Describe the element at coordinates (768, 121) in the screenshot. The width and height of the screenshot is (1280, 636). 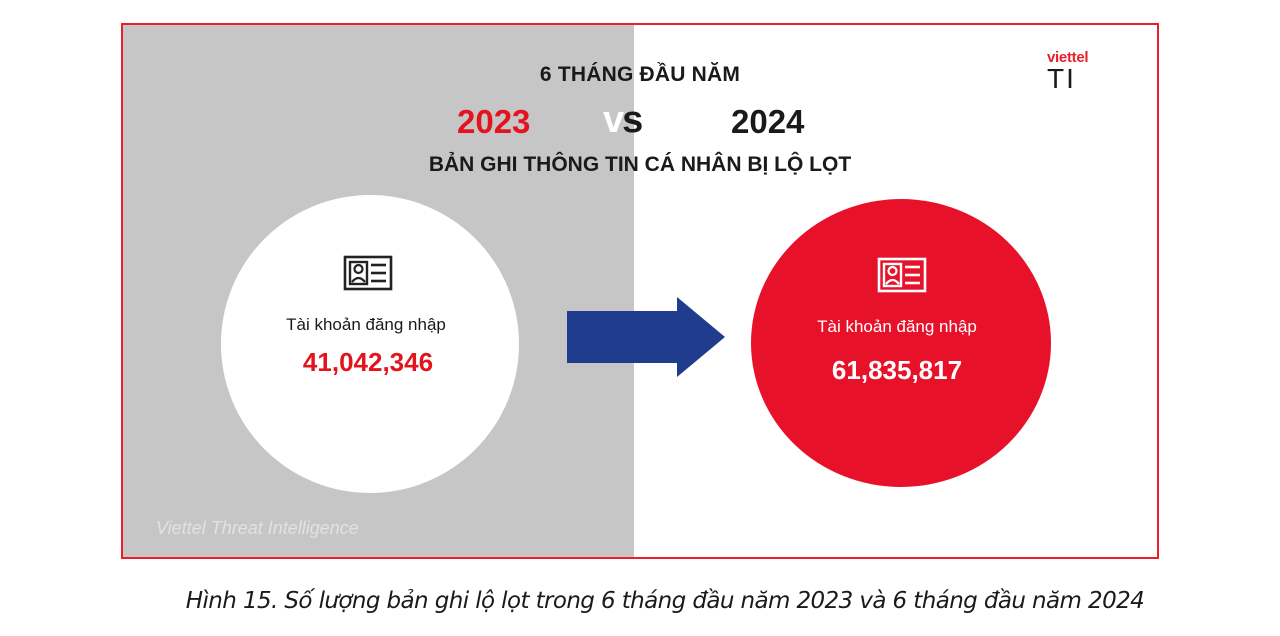
I see `year-2024: 2024` at that location.